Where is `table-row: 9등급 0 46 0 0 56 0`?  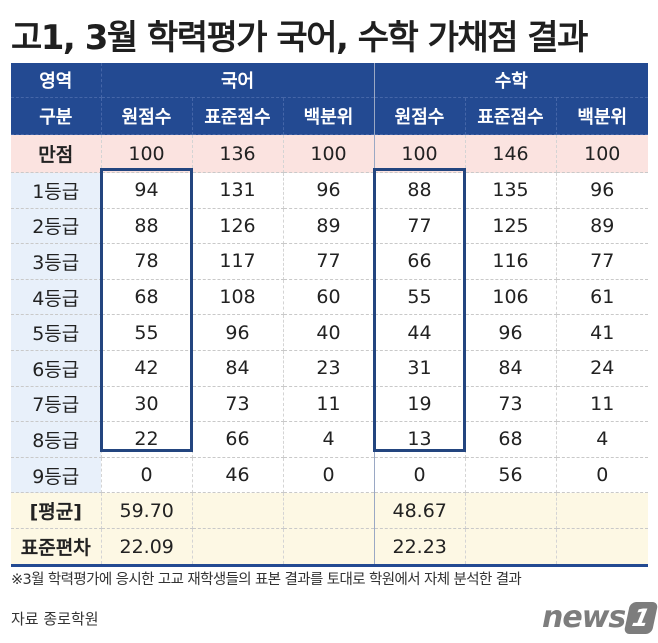
table-row: 9등급 0 46 0 0 56 0 is located at coordinates (330, 475).